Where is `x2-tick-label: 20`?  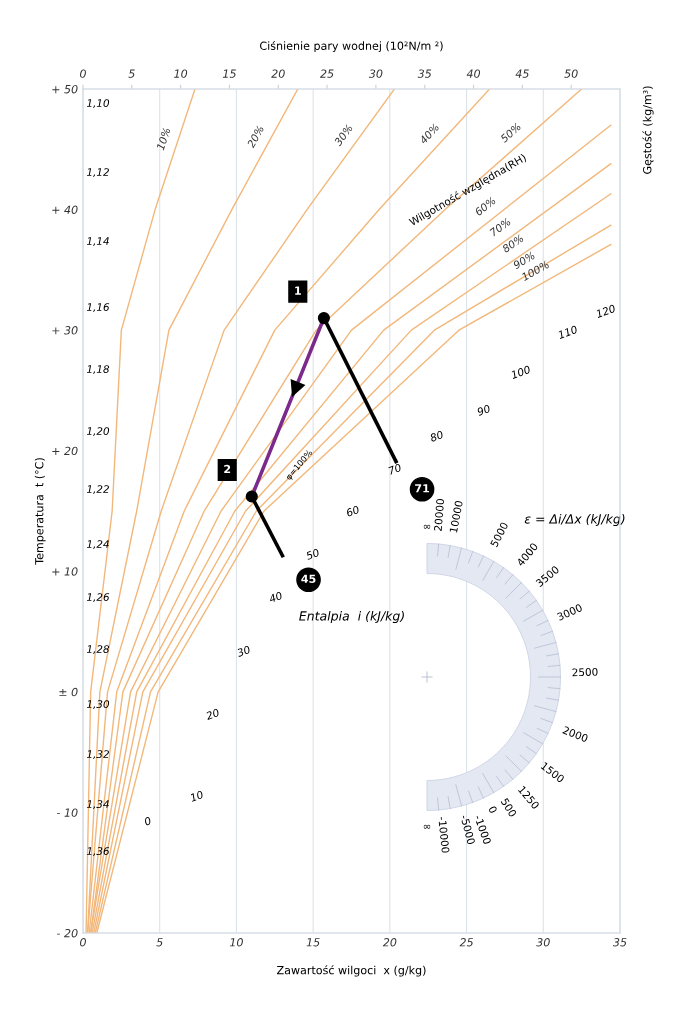 x2-tick-label: 20 is located at coordinates (278, 73).